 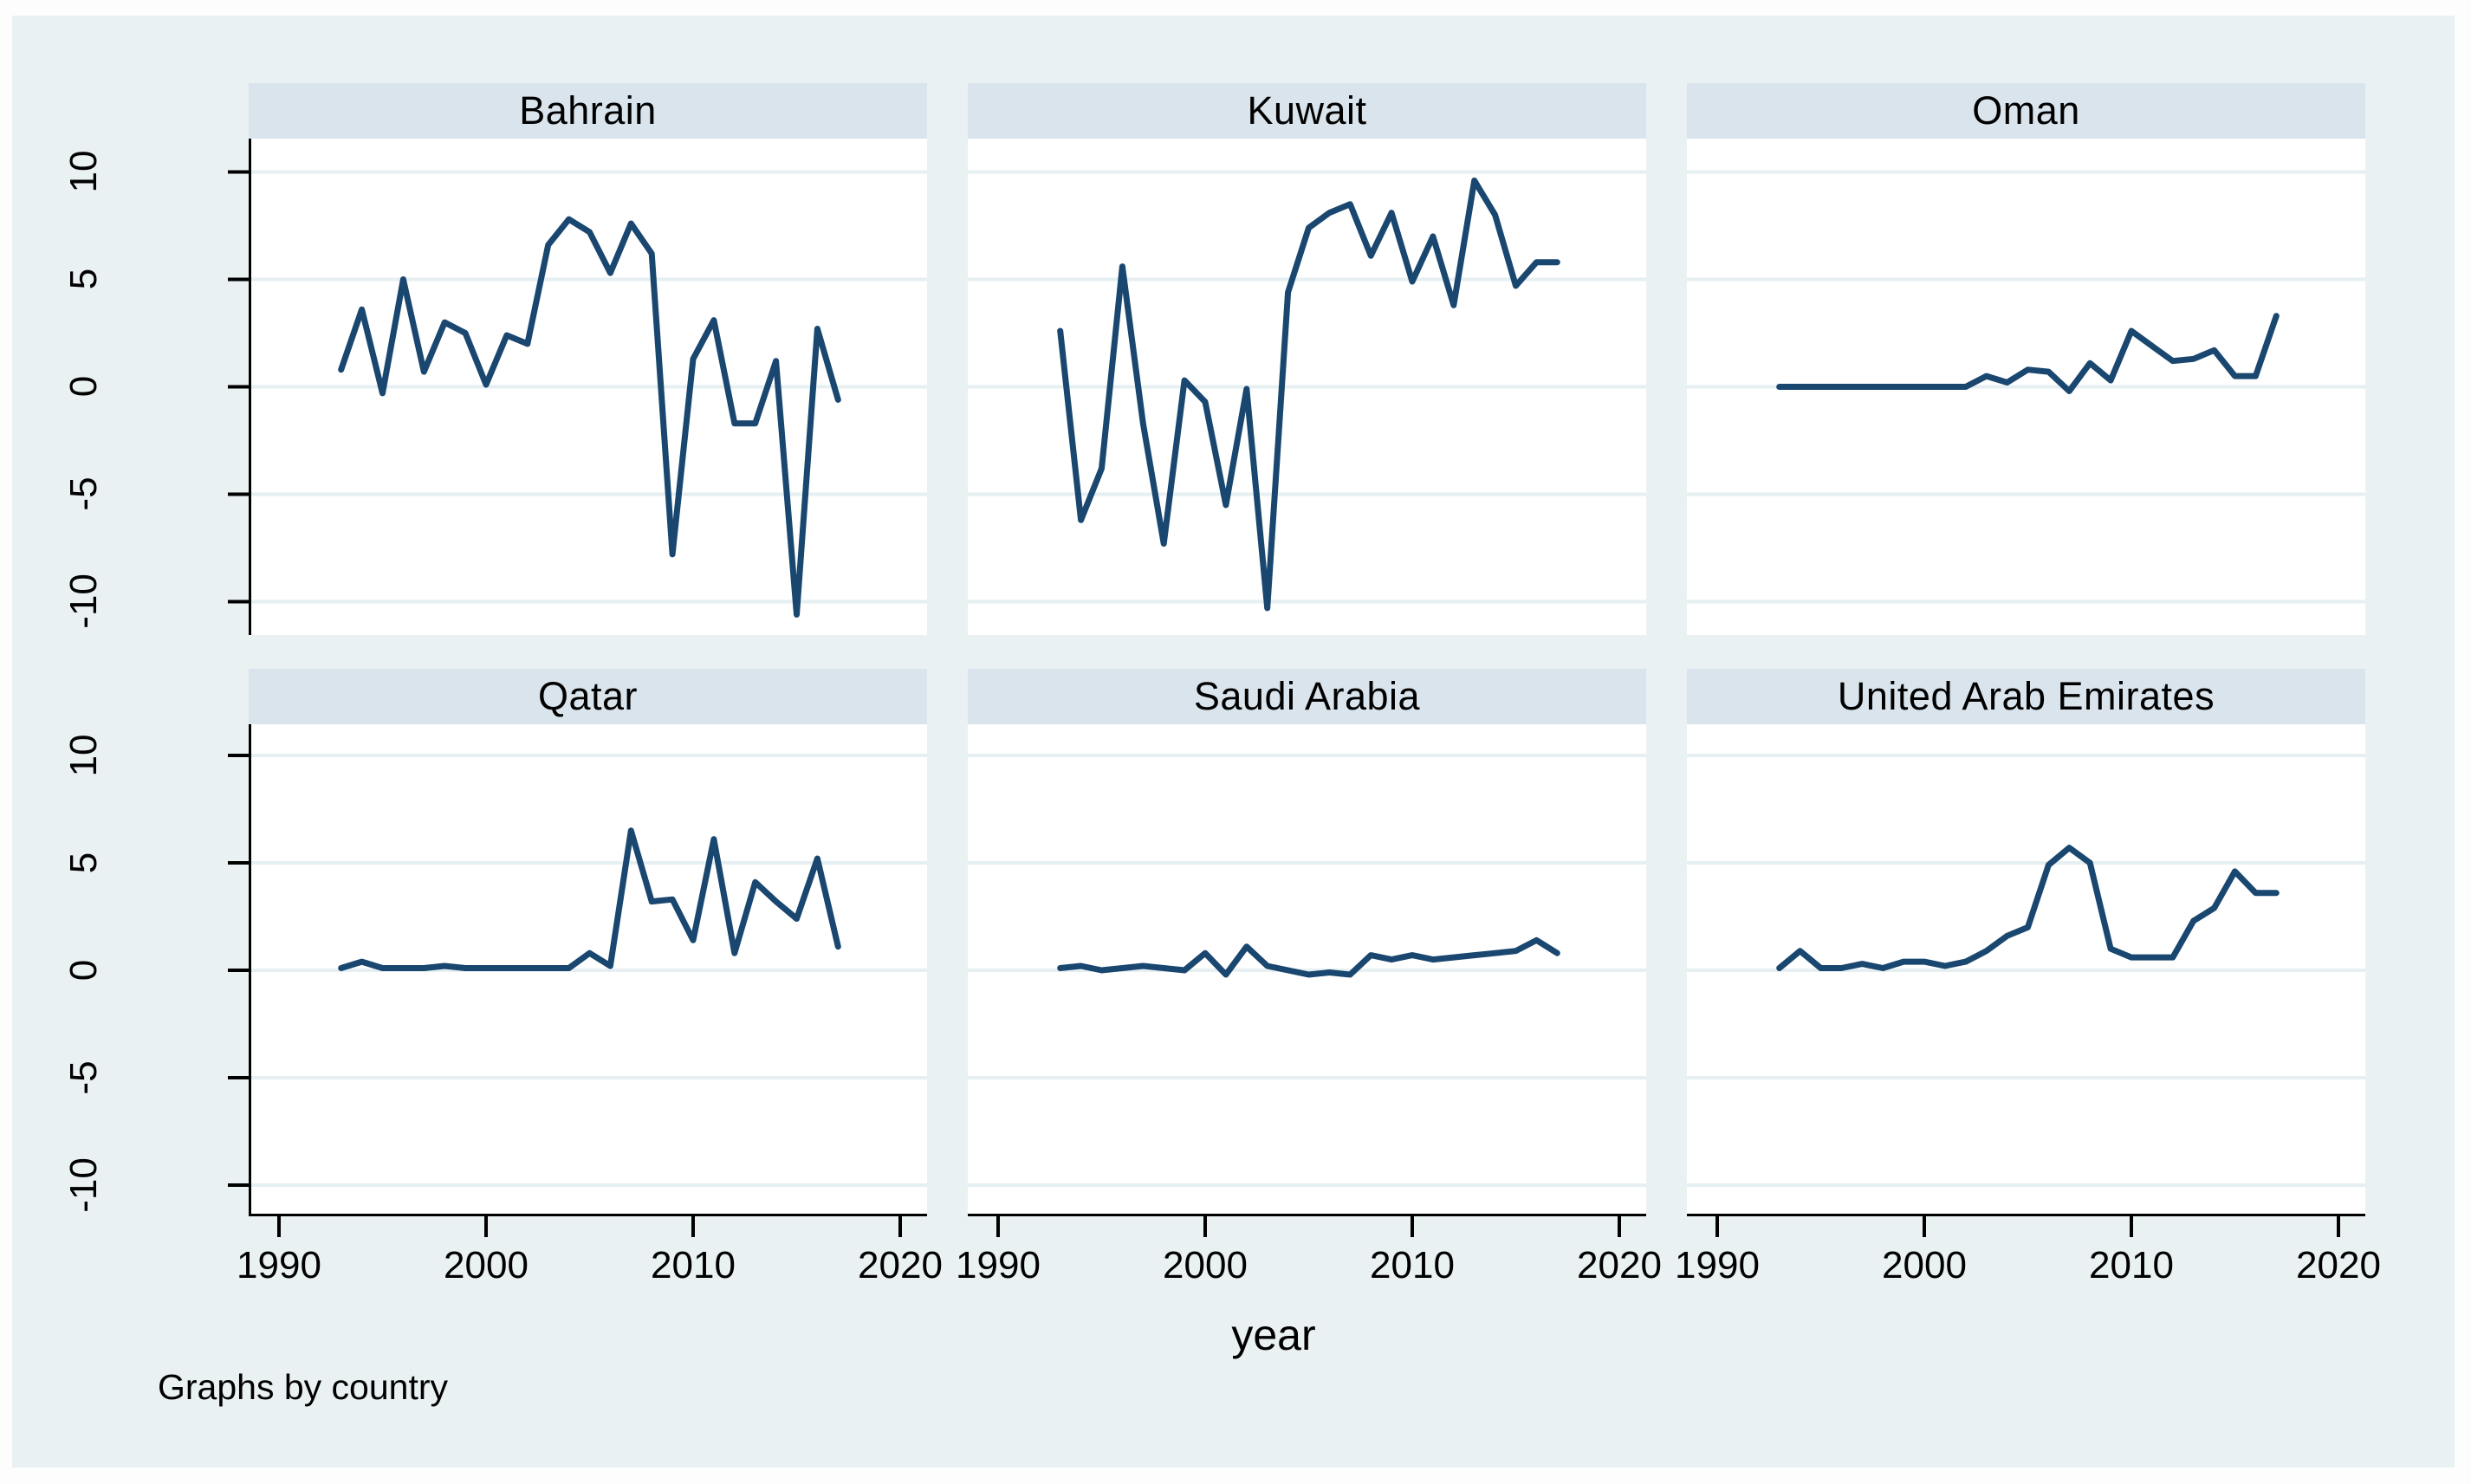 I want to click on panel-title-qatar: Qatar, so click(x=588, y=696).